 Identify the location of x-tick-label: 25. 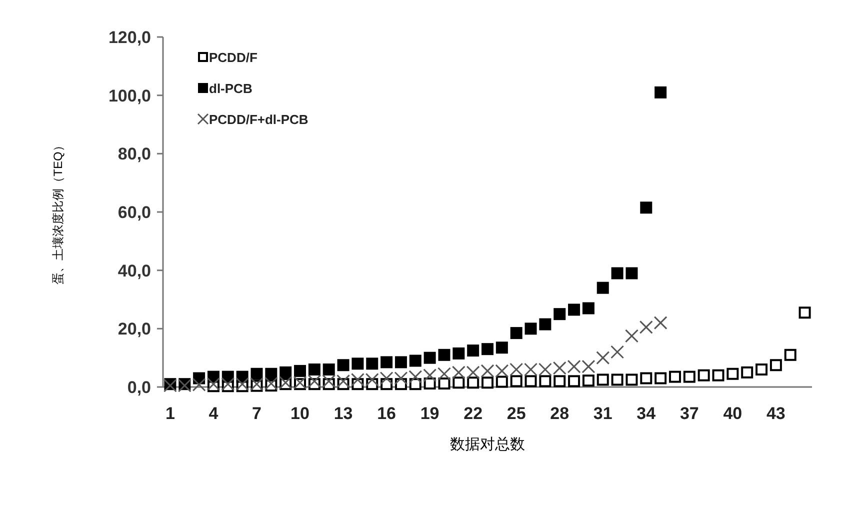
(516, 413).